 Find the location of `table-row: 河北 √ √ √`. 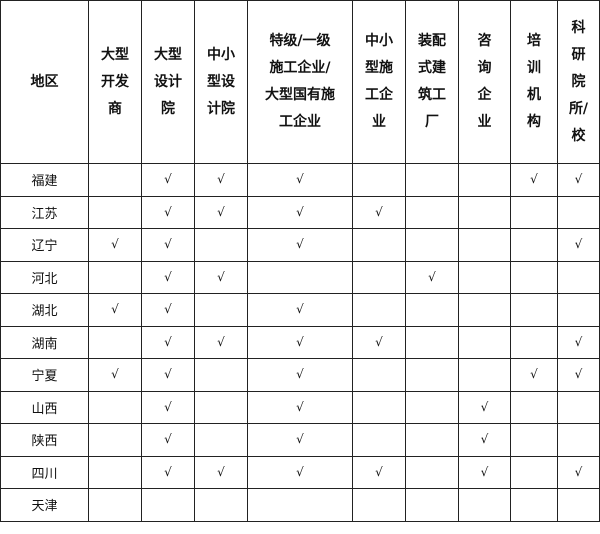

table-row: 河北 √ √ √ is located at coordinates (300, 277).